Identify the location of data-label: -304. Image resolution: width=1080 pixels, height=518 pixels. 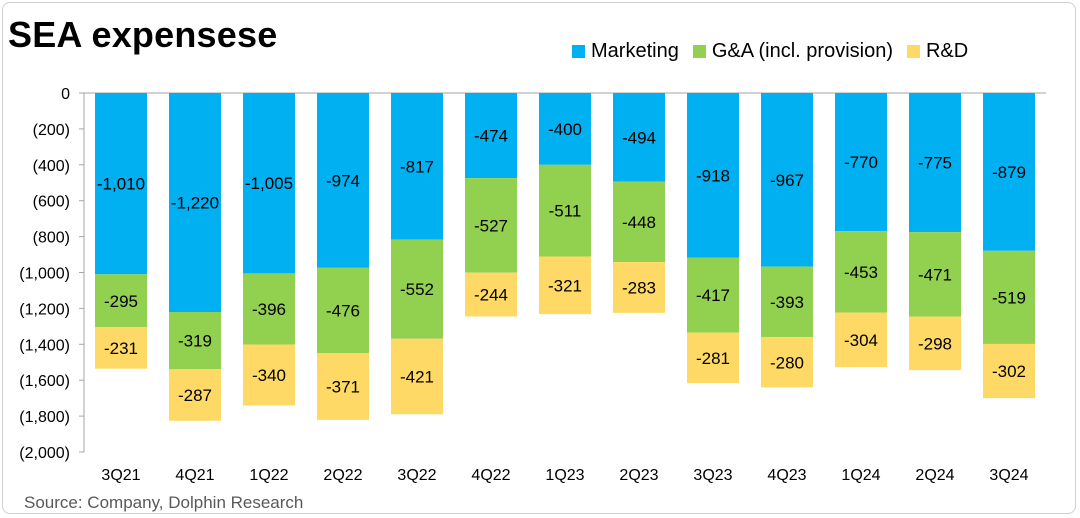
(861, 340).